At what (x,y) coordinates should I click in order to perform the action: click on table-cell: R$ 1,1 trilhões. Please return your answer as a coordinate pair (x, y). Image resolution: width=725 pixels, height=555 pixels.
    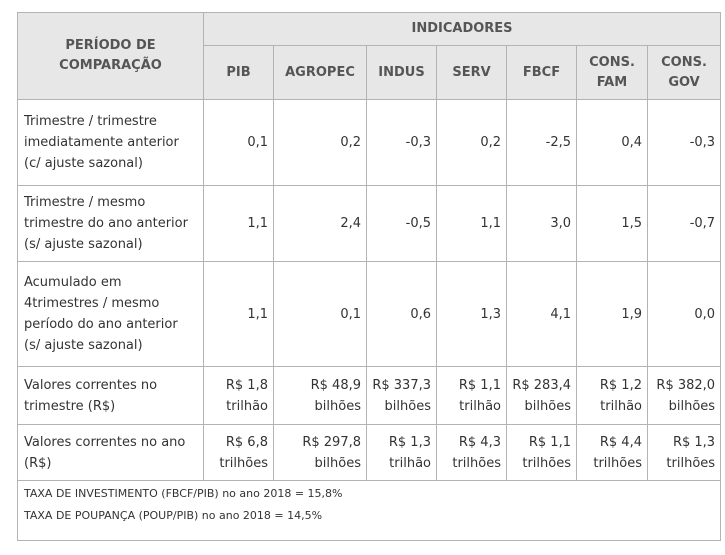
    Looking at the image, I should click on (541, 452).